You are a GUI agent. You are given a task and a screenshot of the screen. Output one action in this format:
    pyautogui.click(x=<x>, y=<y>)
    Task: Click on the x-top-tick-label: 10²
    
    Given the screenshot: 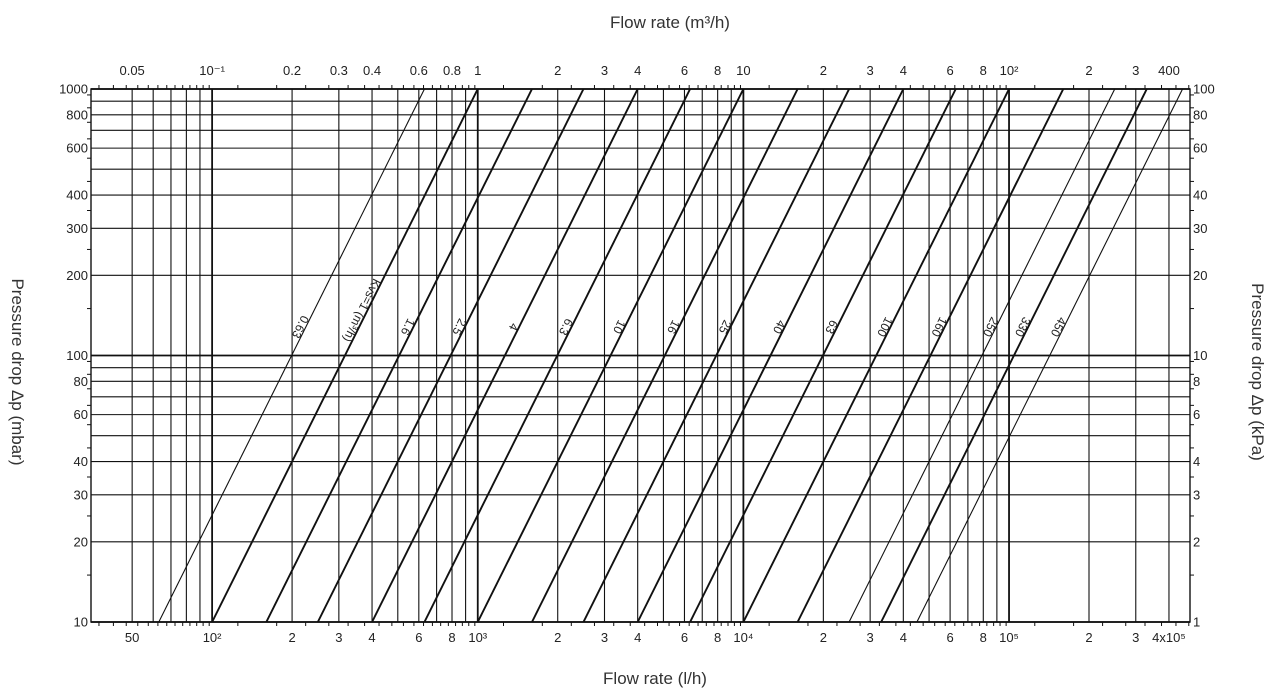 What is the action you would take?
    pyautogui.click(x=1009, y=70)
    